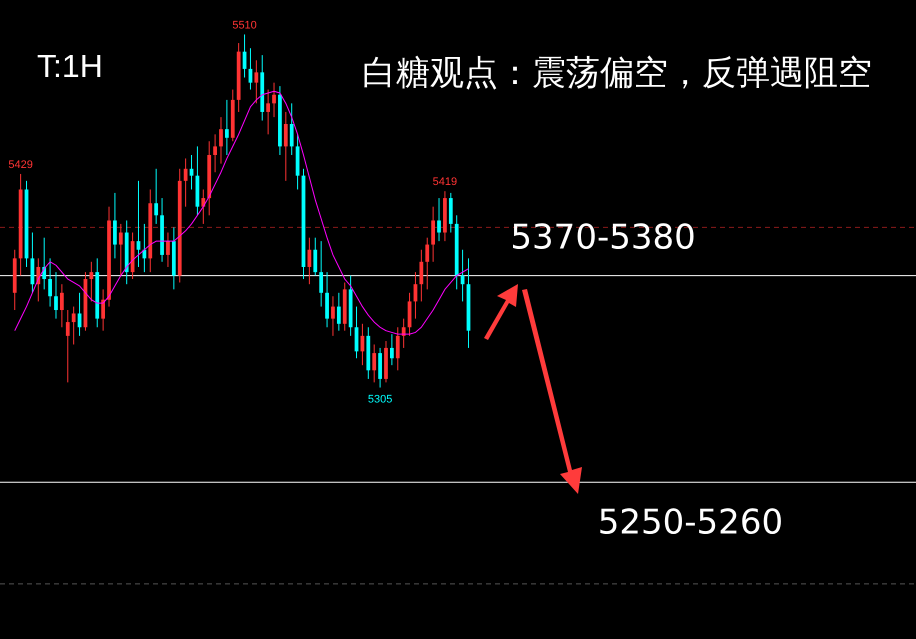 This screenshot has height=639, width=916. I want to click on text: T:1H, so click(70, 66).